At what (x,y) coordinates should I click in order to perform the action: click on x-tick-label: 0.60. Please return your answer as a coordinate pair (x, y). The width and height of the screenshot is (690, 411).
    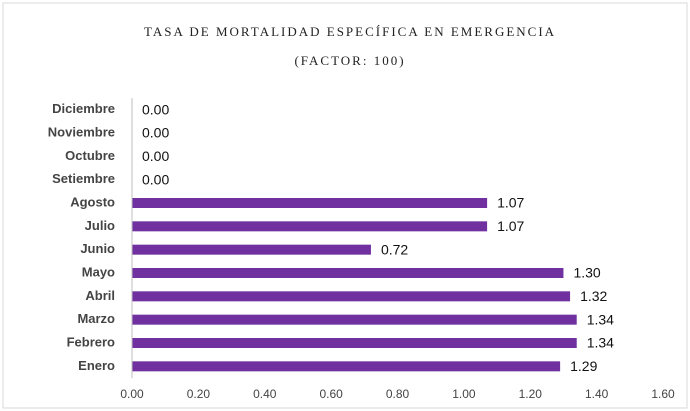
    Looking at the image, I should click on (331, 394).